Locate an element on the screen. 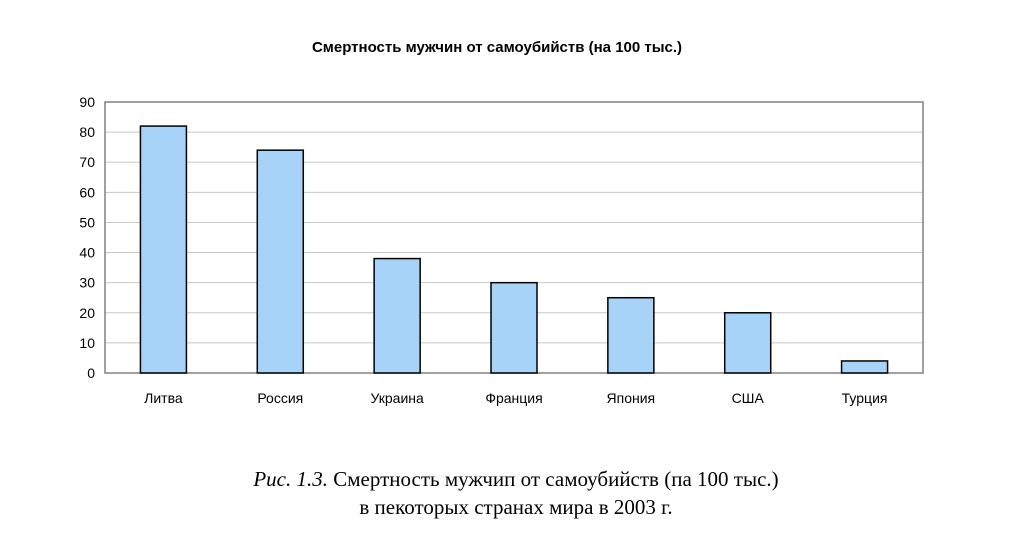  y-tick-label: 60 is located at coordinates (87, 192).